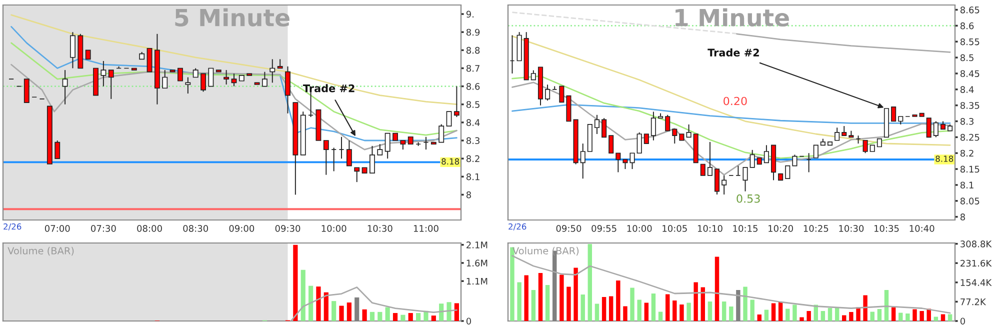 This screenshot has width=1000, height=325. Describe the element at coordinates (970, 74) in the screenshot. I see `y-tick-label: 8.45` at that location.